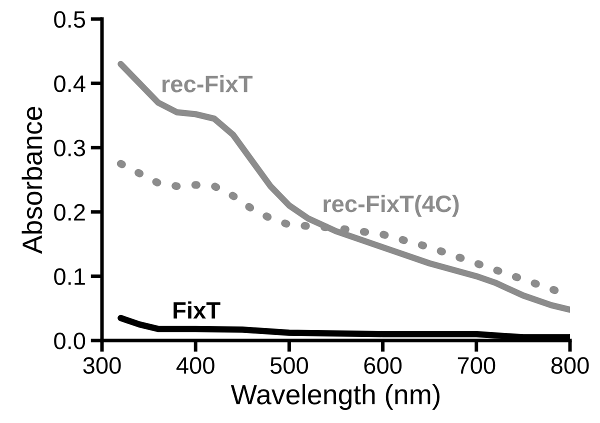 Image resolution: width=600 pixels, height=423 pixels. Describe the element at coordinates (195, 365) in the screenshot. I see `x-tick-label: 400` at that location.